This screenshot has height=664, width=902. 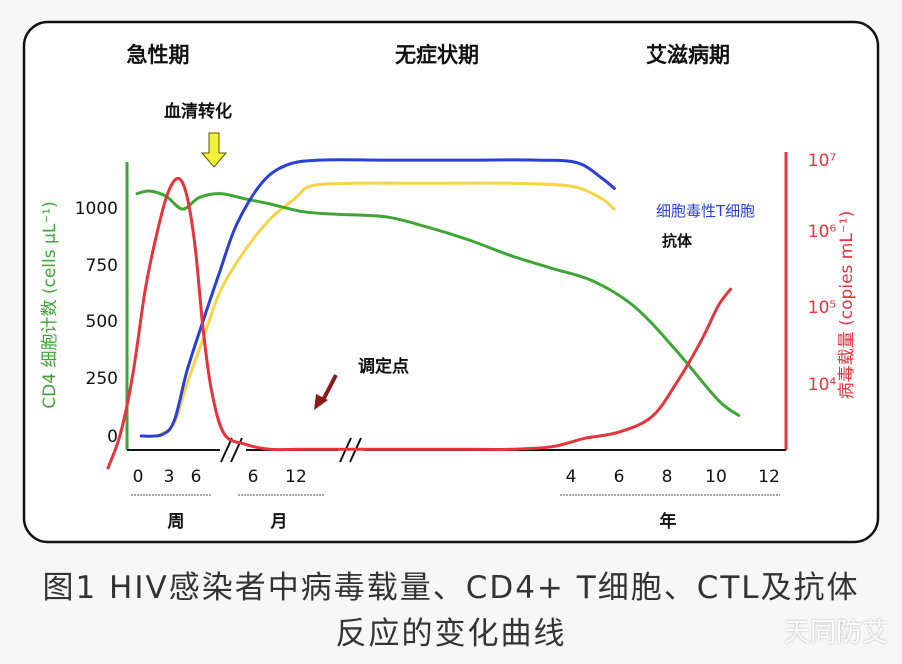 I want to click on x-tick-label: 3, so click(x=169, y=477).